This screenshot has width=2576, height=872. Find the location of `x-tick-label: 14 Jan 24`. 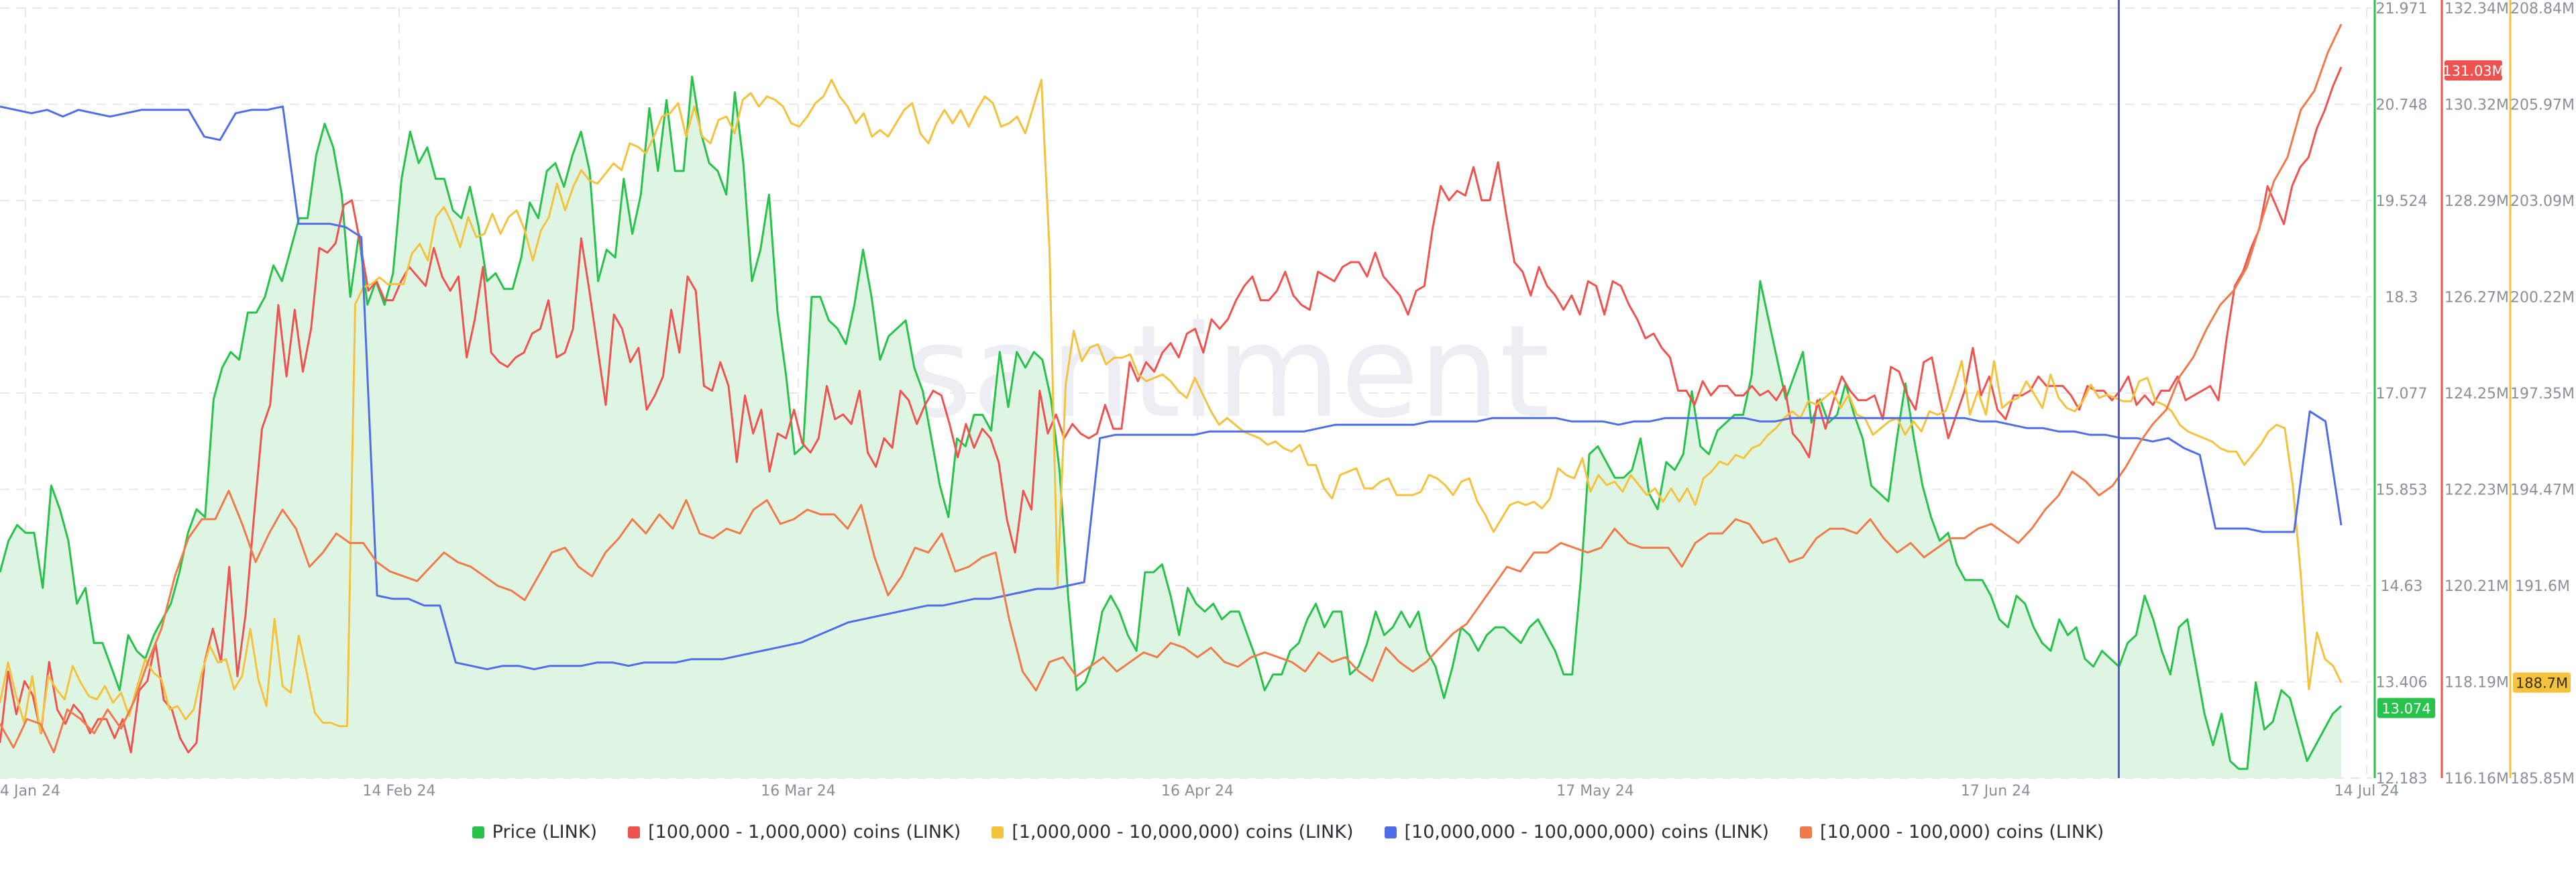

x-tick-label: 14 Jan 24 is located at coordinates (30, 791).